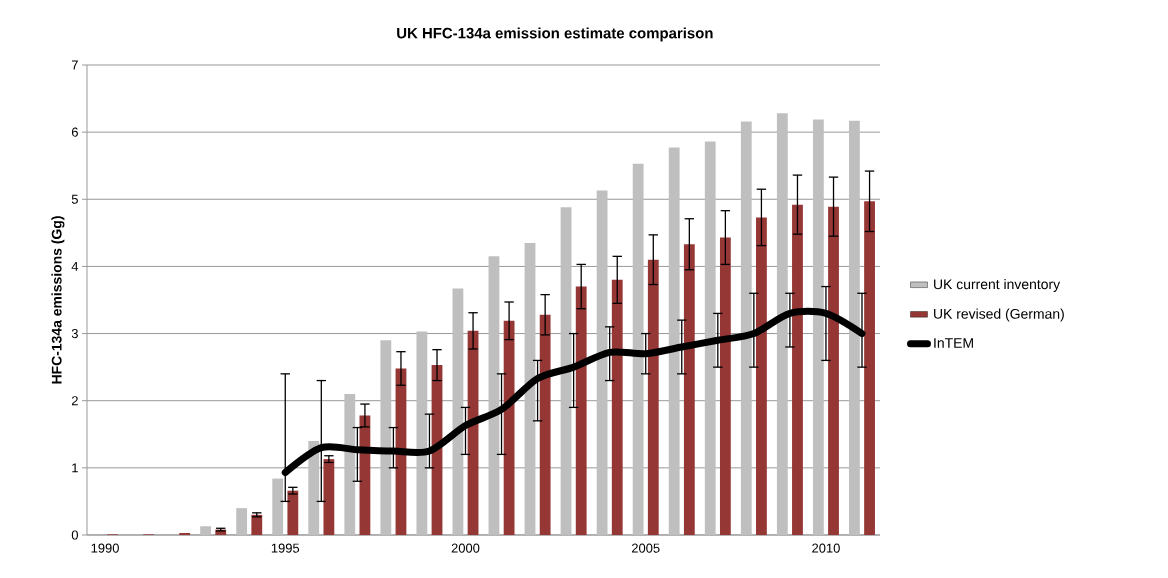 This screenshot has height=578, width=1168. What do you see at coordinates (58, 300) in the screenshot?
I see `y-axis-title: HFC-134a emissions (Gg)` at bounding box center [58, 300].